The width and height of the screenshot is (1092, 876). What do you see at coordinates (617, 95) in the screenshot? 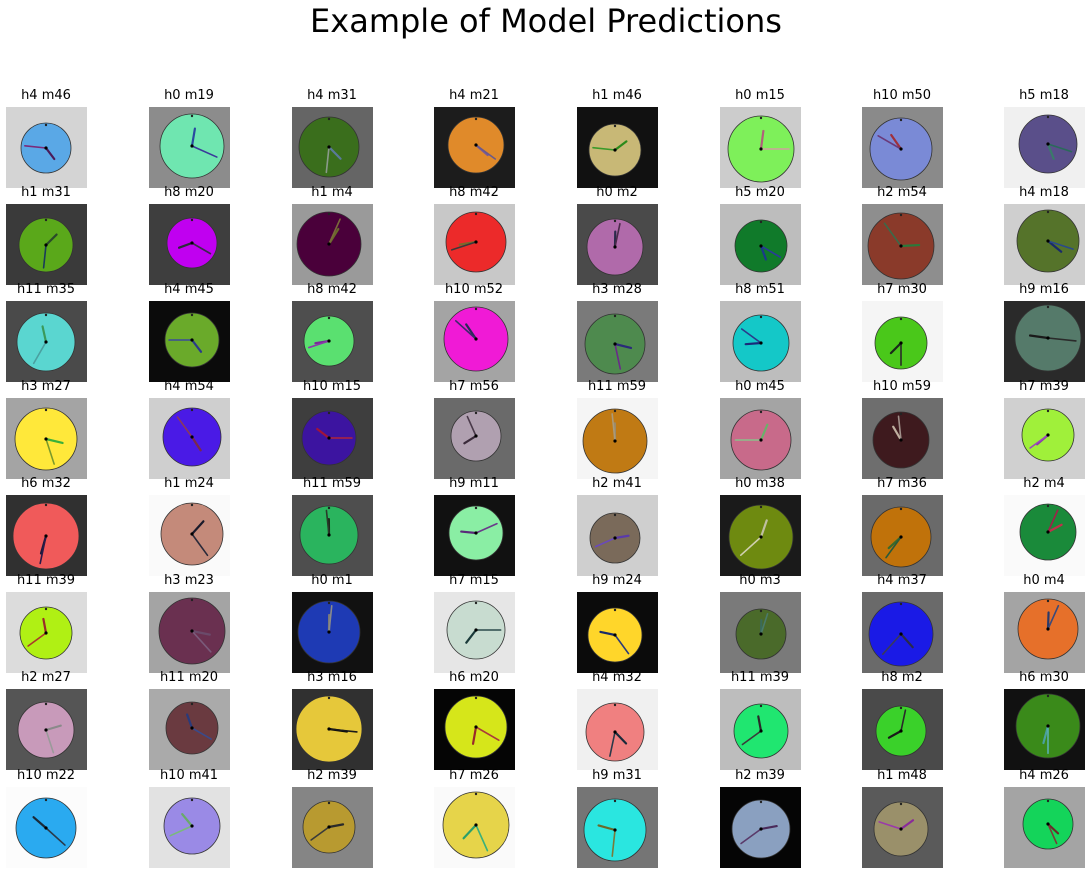
I see `prediction-label: h1 m46` at bounding box center [617, 95].